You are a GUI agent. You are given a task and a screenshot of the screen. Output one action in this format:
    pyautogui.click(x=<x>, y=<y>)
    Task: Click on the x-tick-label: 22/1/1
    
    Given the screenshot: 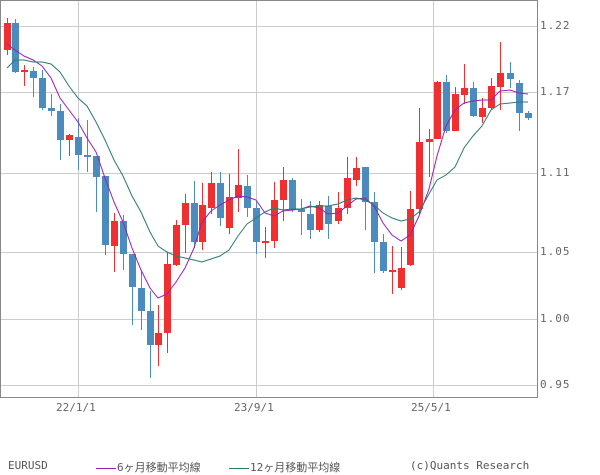 What is the action you would take?
    pyautogui.click(x=76, y=407)
    